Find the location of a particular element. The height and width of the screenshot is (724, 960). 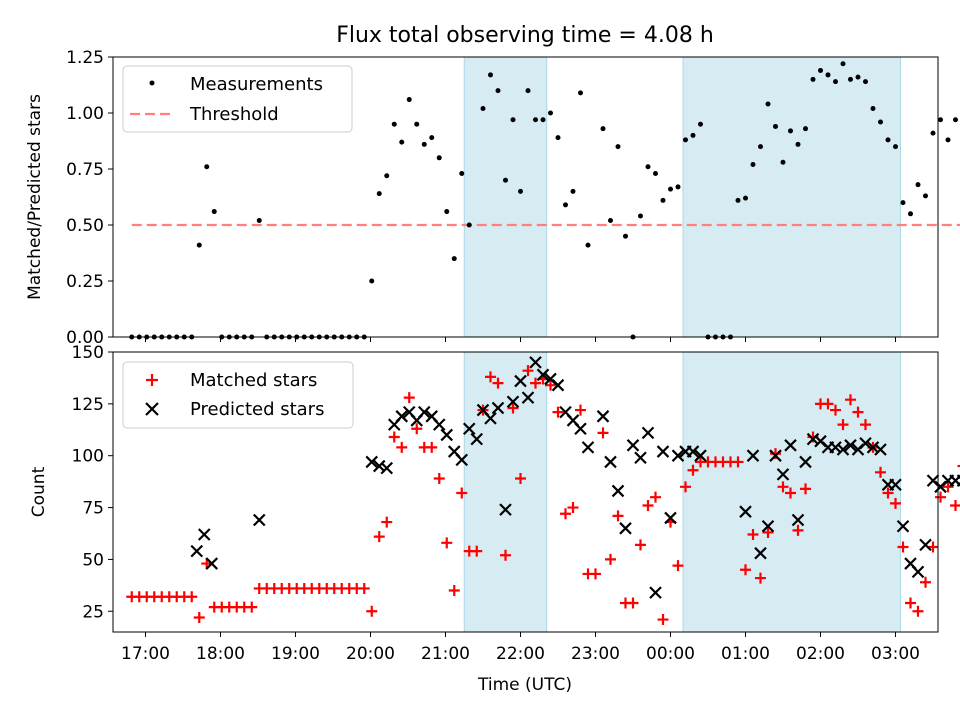

x-tick-label: 19:00 is located at coordinates (295, 654).